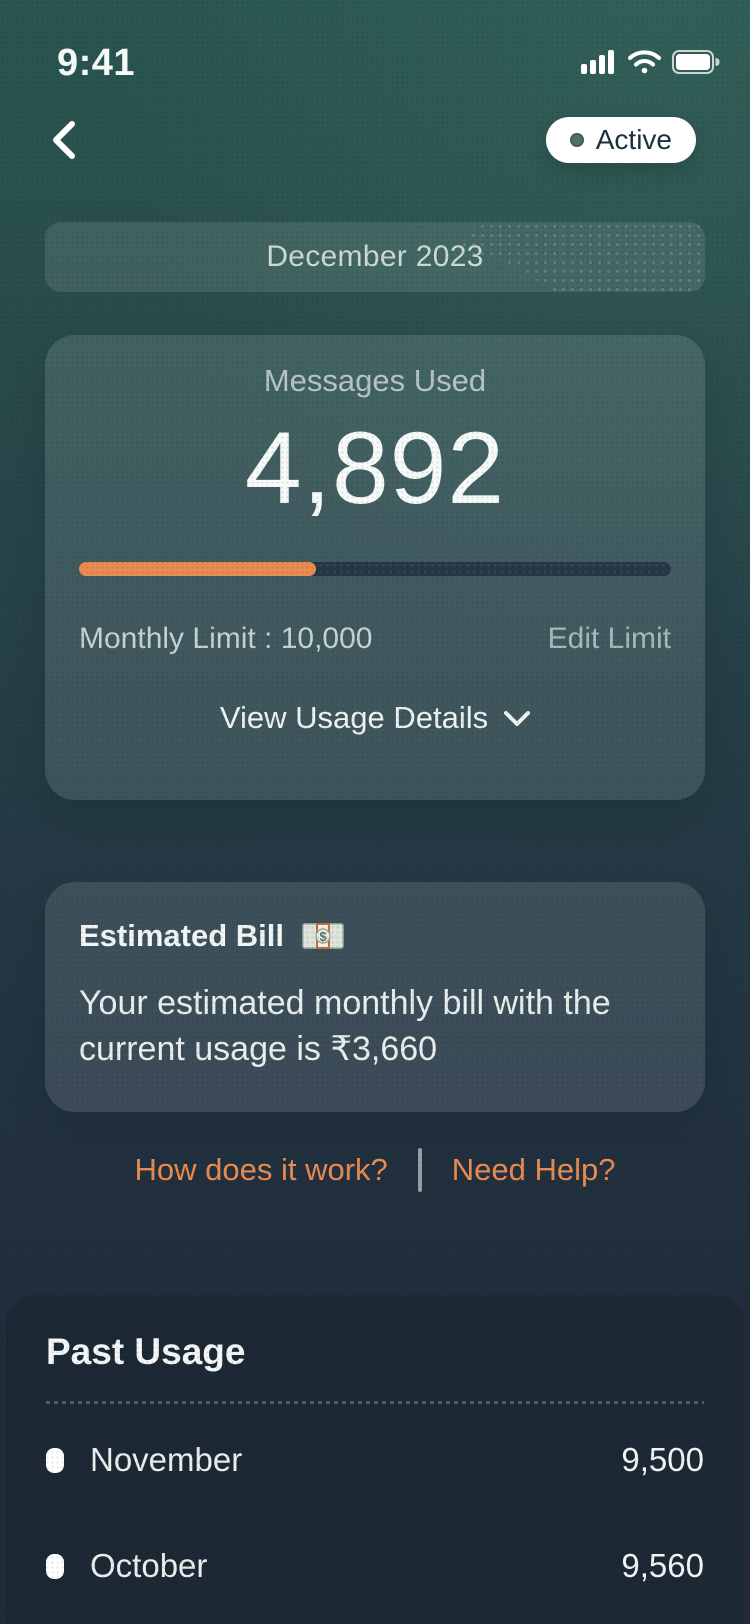  Describe the element at coordinates (375, 1402) in the screenshot. I see `past-usage-divider` at that location.